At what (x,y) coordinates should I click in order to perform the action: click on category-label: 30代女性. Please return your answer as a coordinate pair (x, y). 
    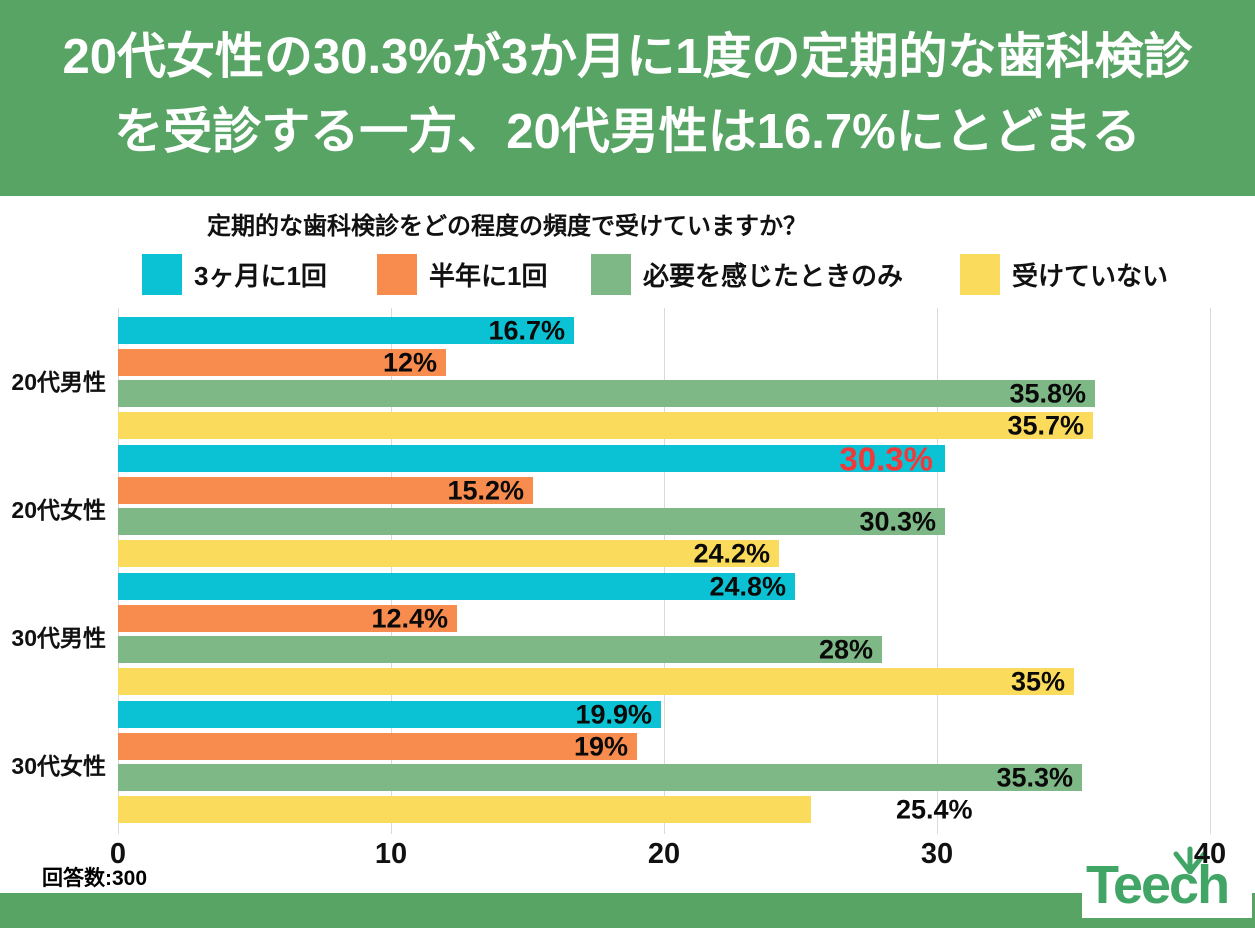
    Looking at the image, I should click on (58, 766).